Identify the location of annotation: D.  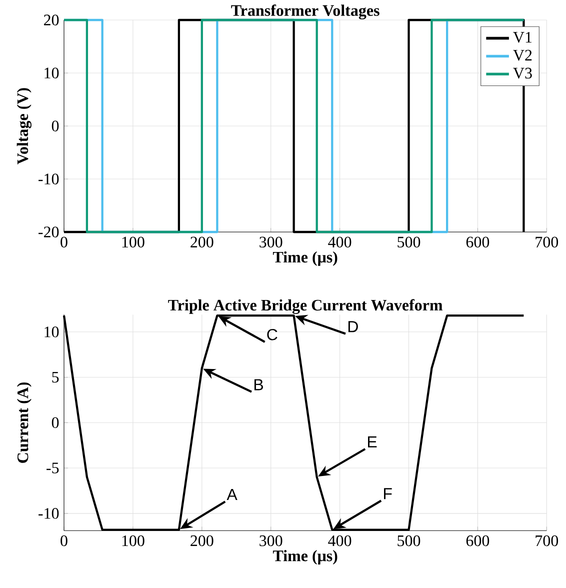
(353, 326).